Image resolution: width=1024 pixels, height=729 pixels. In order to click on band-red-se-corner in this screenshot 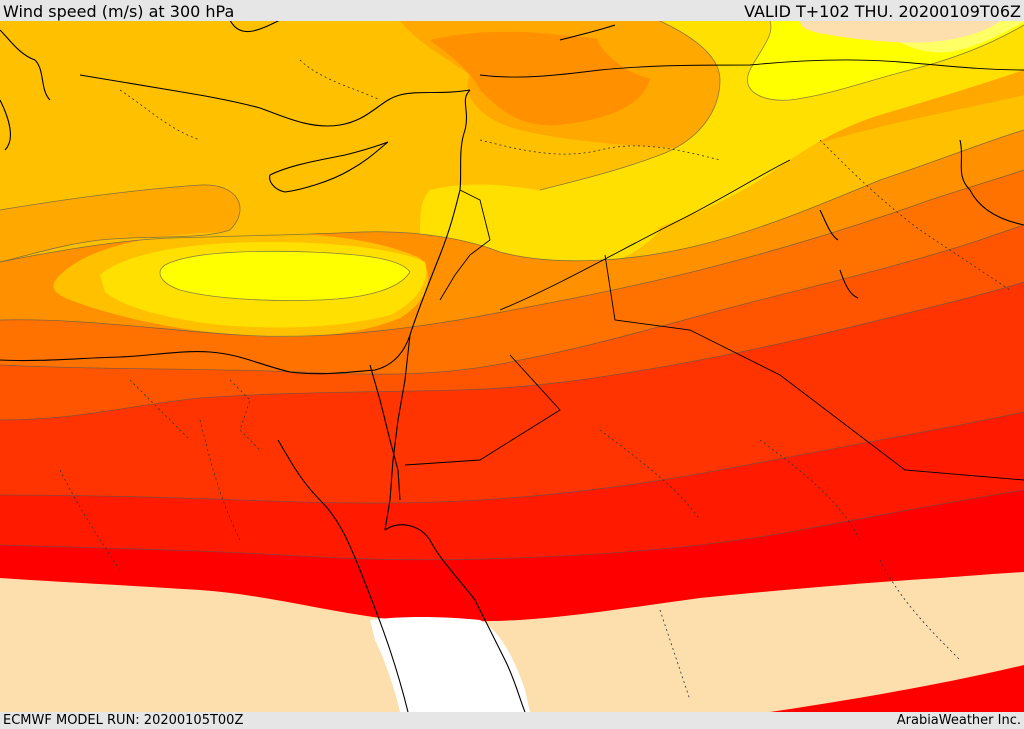, I will do `click(897, 688)`.